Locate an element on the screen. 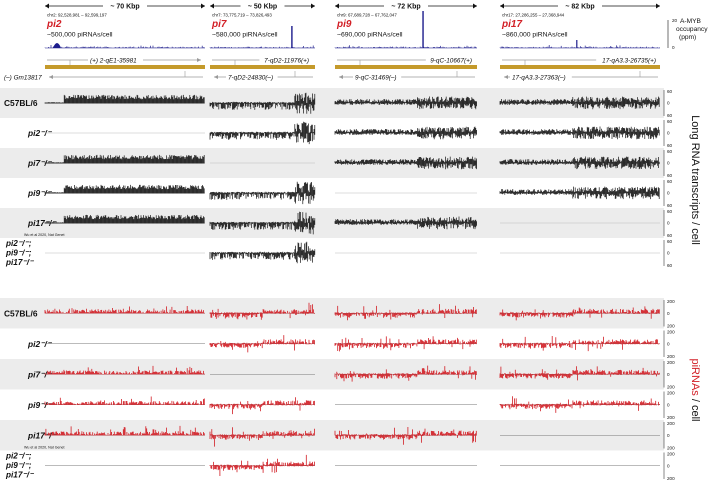  span-label: ~ 70 Kbp is located at coordinates (124, 7).